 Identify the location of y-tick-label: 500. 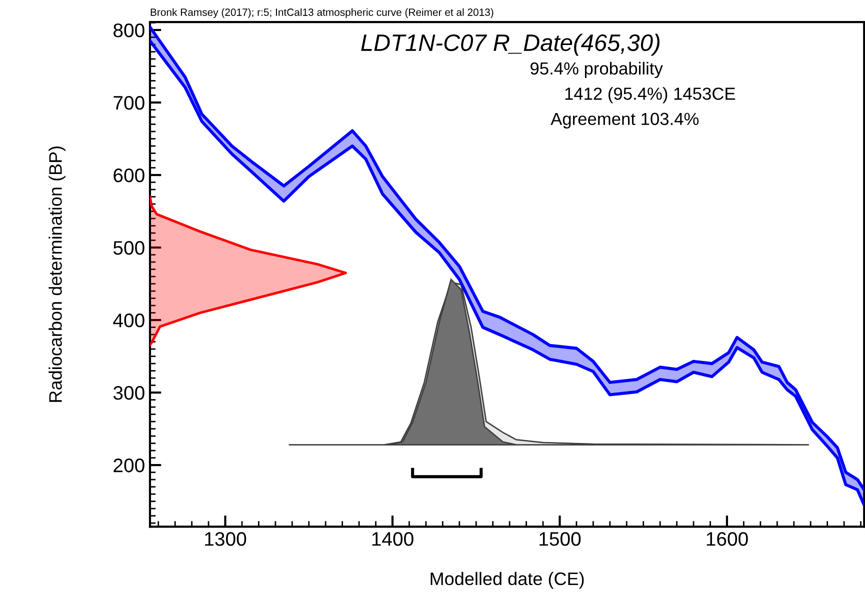
(128, 248).